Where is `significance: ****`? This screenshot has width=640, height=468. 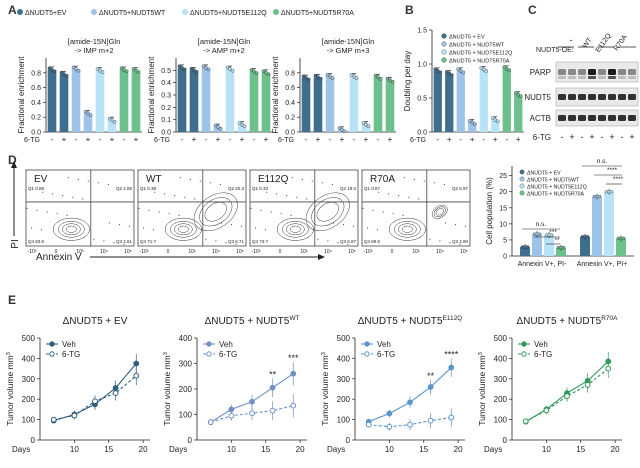 significance: **** is located at coordinates (618, 179).